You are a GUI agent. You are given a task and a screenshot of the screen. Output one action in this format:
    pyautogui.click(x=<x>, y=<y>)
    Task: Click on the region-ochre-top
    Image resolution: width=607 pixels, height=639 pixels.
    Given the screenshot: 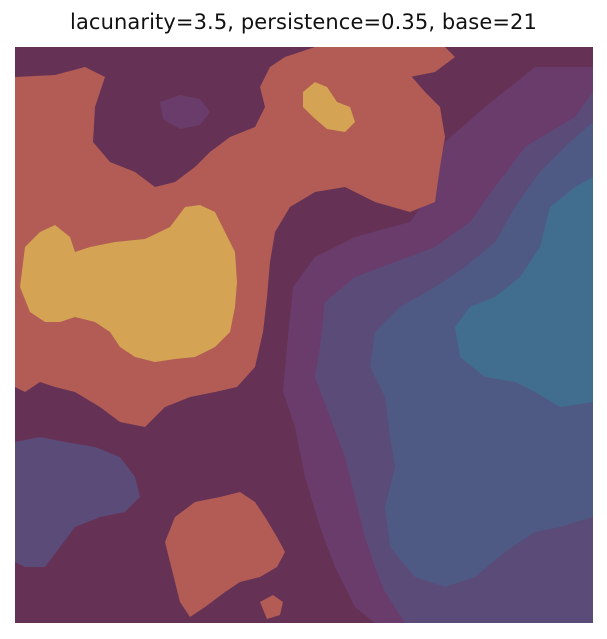 What is the action you would take?
    pyautogui.click(x=329, y=107)
    